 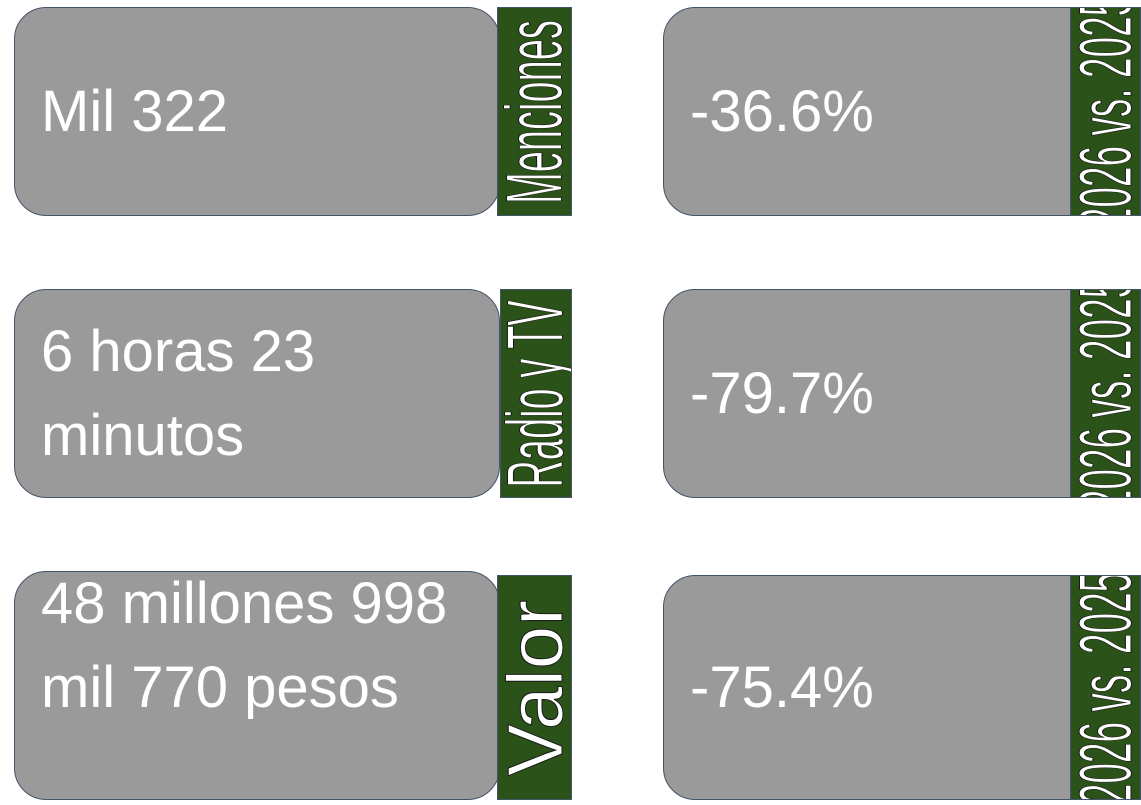 What do you see at coordinates (883, 111) in the screenshot?
I see `change-card: -36.6%` at bounding box center [883, 111].